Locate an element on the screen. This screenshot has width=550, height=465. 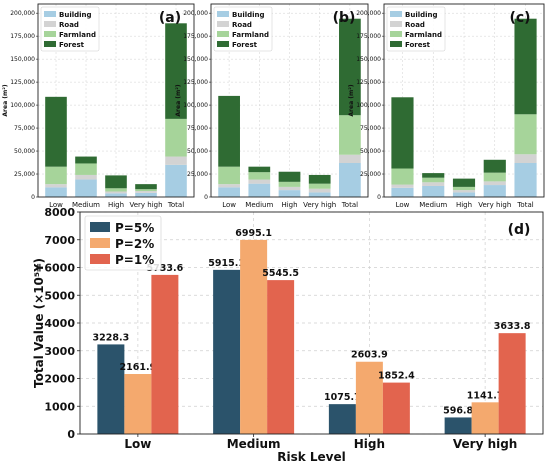
data-label: 5915.1 is located at coordinates (226, 263).